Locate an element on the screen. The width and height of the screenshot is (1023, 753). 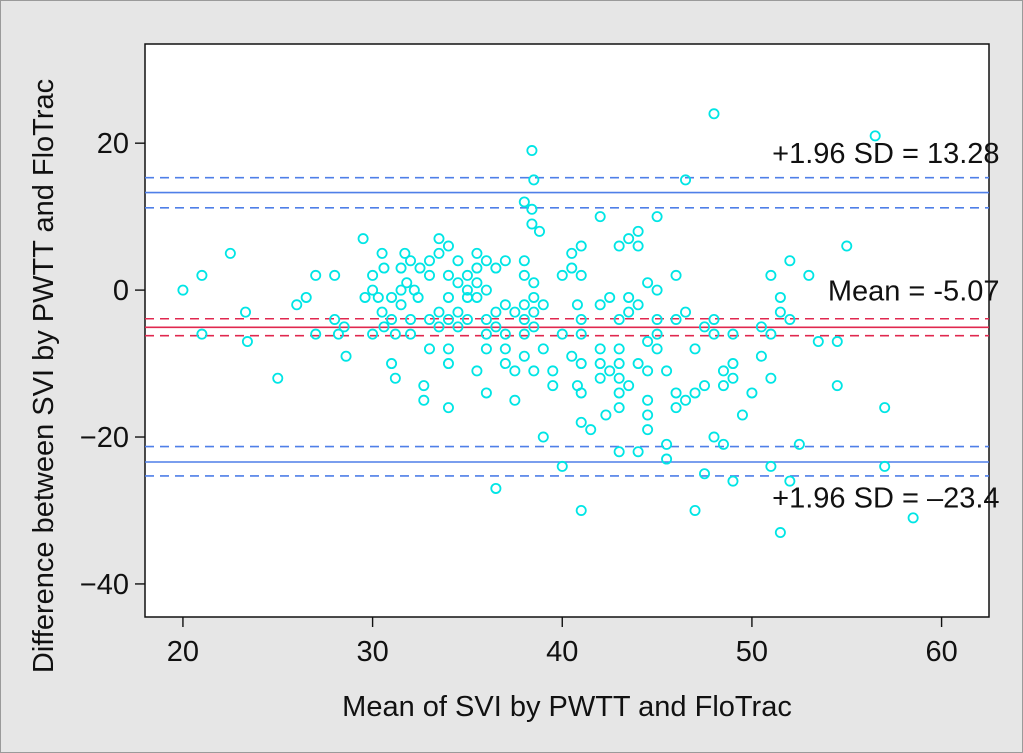
x-axis-label: Mean of SVI by PWTT and FloTrac is located at coordinates (567, 707).